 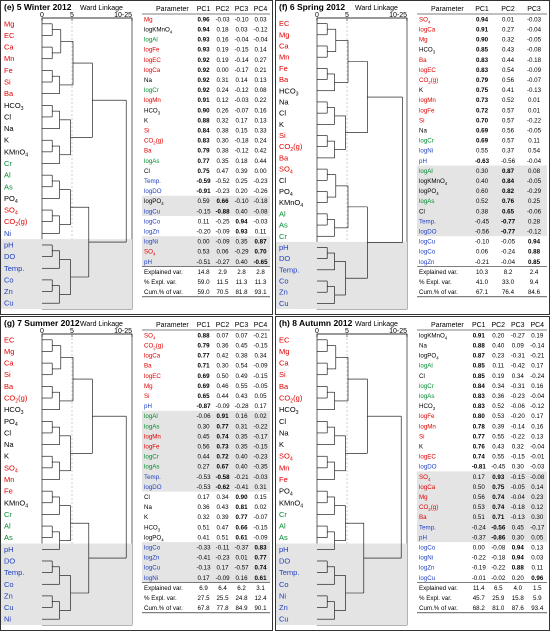 I want to click on table-loading: 0.60, so click(x=482, y=191).